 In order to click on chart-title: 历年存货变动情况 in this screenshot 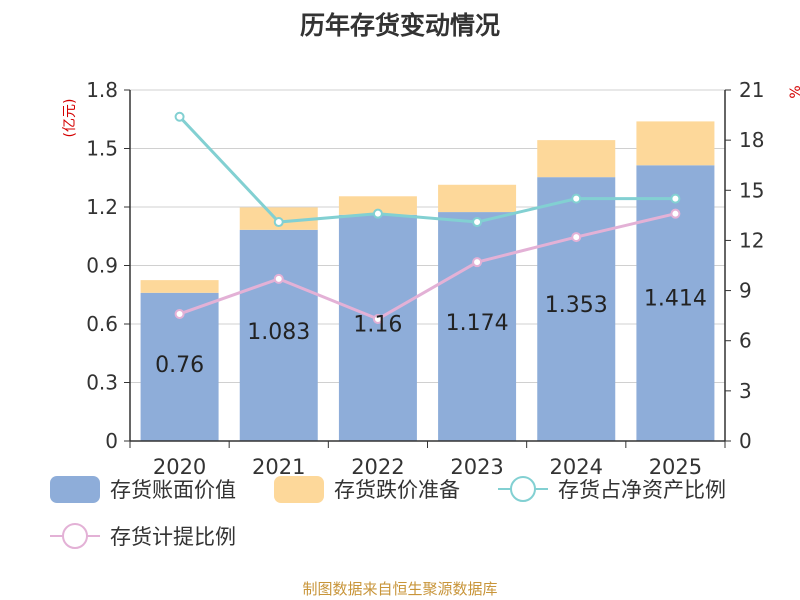, I will do `click(399, 25)`.